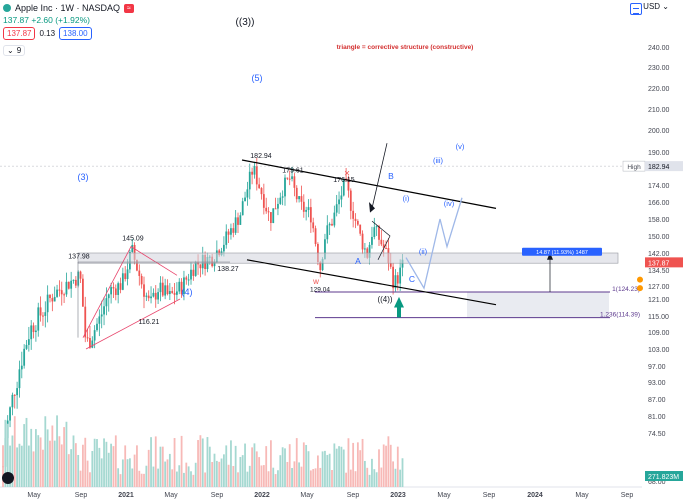 The height and width of the screenshot is (500, 683). I want to click on wave-label-ii: (ii), so click(423, 251).